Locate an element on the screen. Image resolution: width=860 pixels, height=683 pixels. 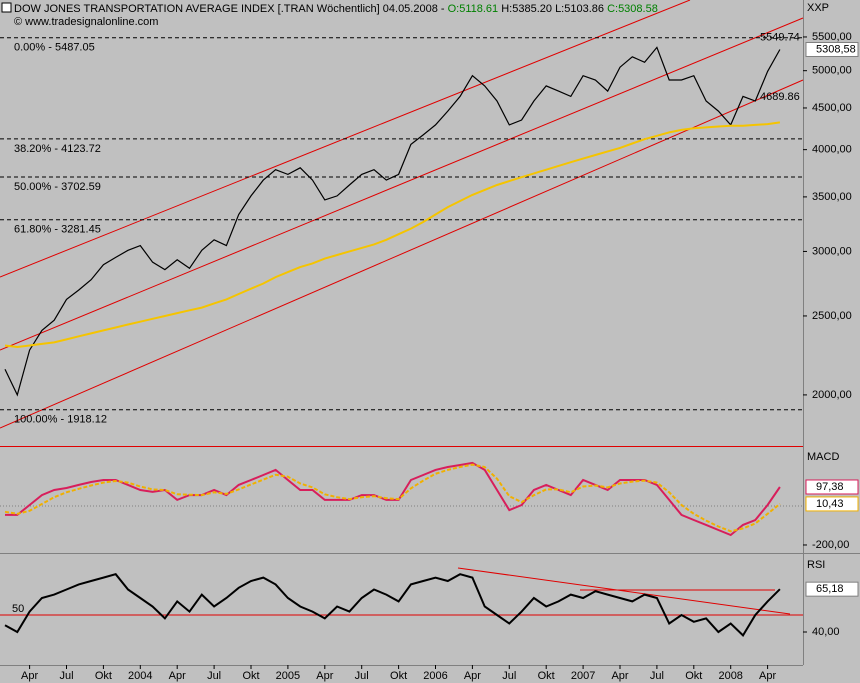
x-tick-label: 2005 is located at coordinates (288, 676).